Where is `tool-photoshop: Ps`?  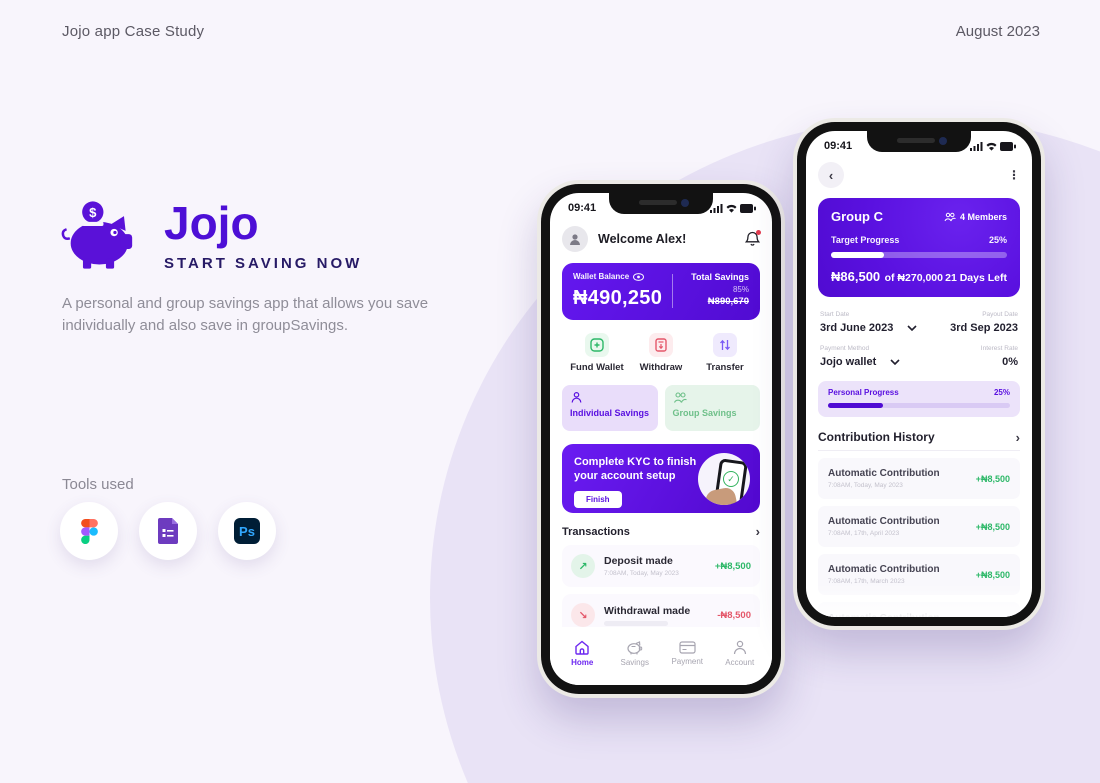
tool-photoshop: Ps is located at coordinates (247, 531).